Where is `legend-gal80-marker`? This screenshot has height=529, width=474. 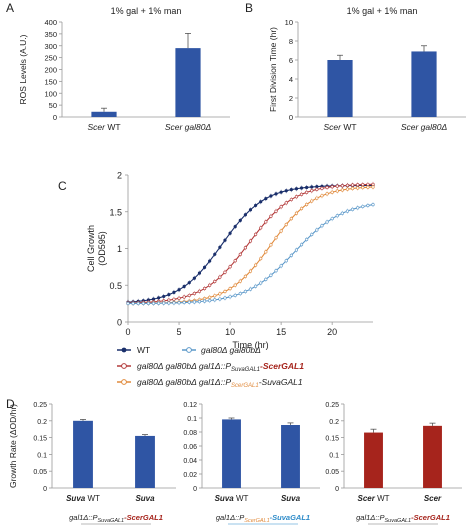 legend-gal80-marker is located at coordinates (189, 350).